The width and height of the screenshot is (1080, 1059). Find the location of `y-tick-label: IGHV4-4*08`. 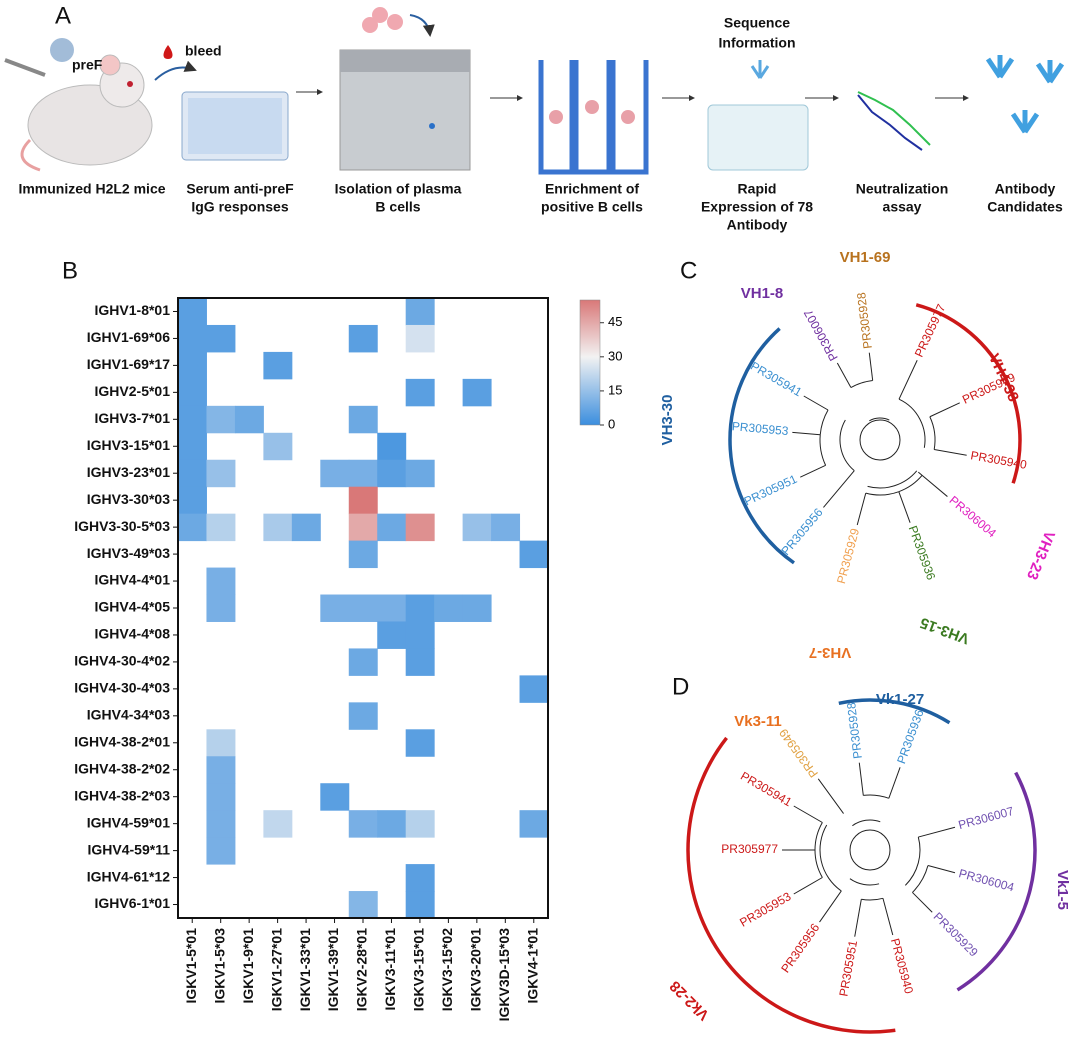

y-tick-label: IGHV4-4*08 is located at coordinates (133, 634).